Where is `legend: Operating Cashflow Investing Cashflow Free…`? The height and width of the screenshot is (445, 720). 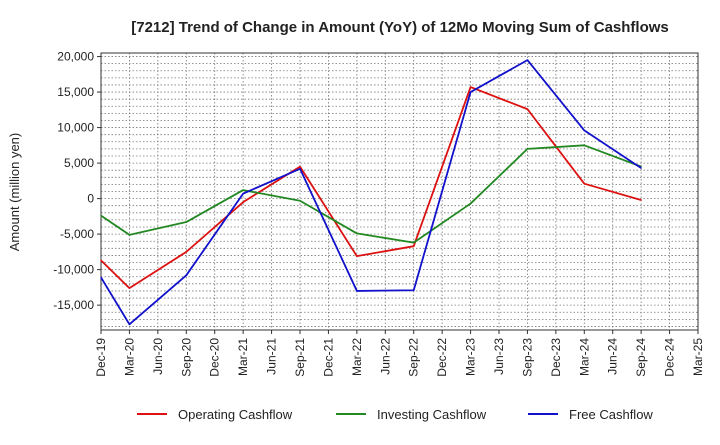
legend: Operating Cashflow Investing Cashflow Free… is located at coordinates (395, 414).